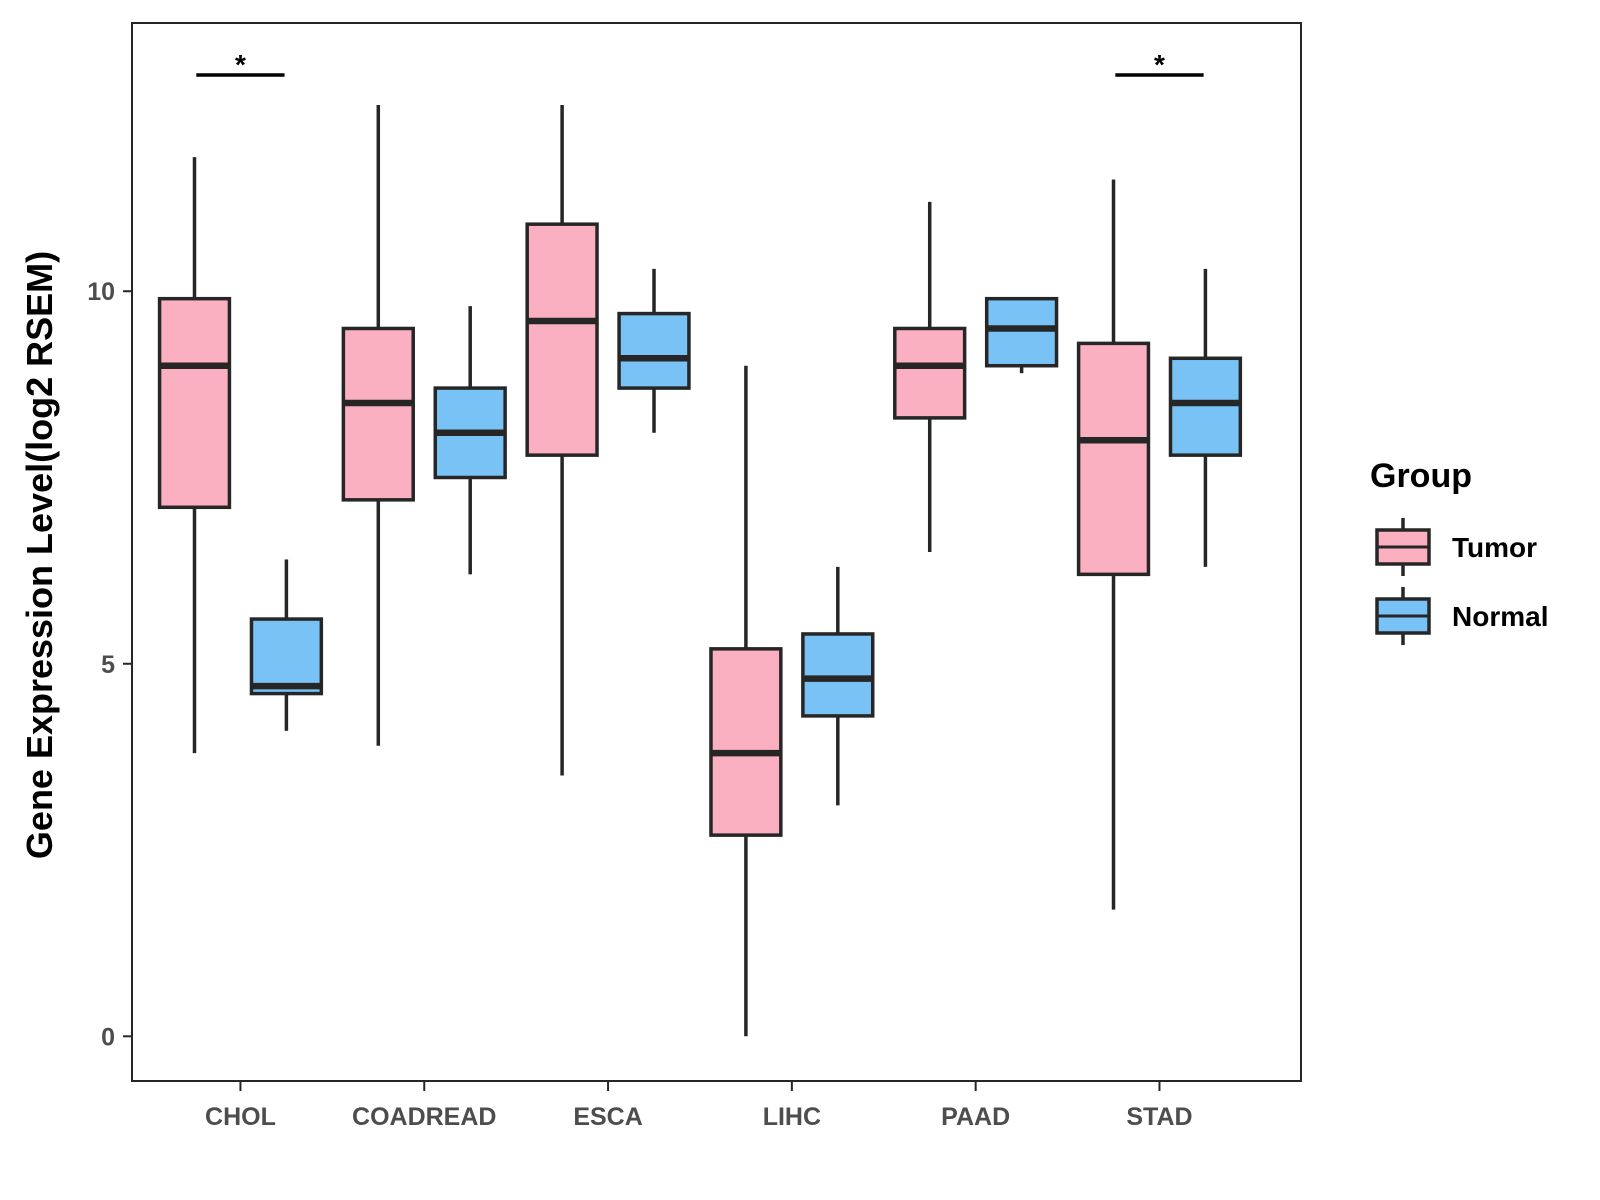 The height and width of the screenshot is (1200, 1600). What do you see at coordinates (108, 1037) in the screenshot?
I see `y-tick-label: 0` at bounding box center [108, 1037].